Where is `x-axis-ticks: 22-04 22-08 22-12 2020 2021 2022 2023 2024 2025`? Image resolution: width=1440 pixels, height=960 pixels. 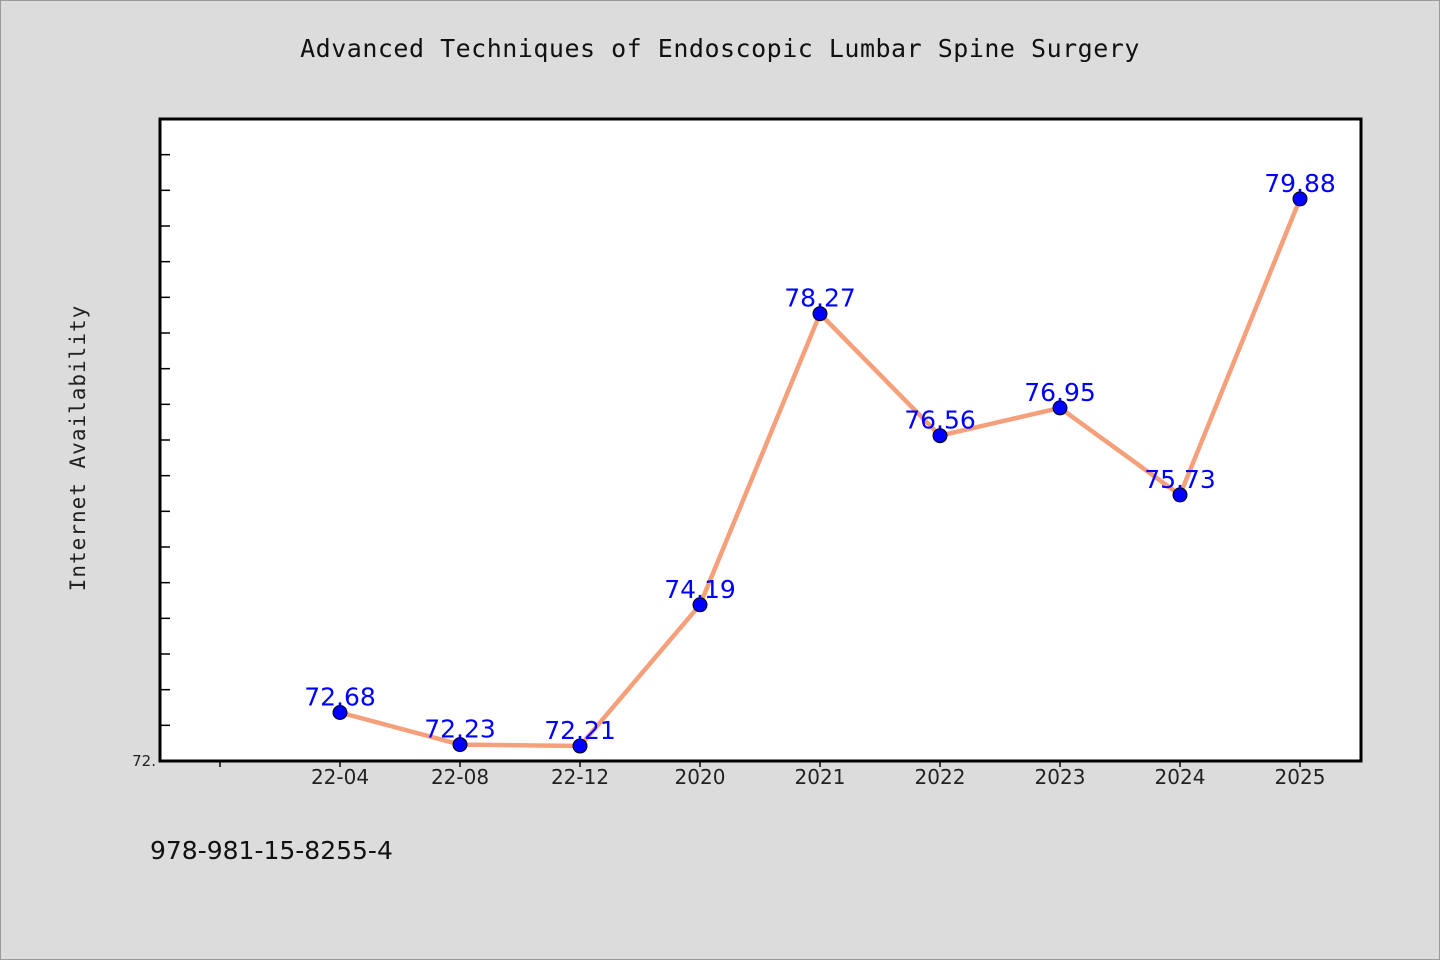
x-axis-ticks: 22-04 22-08 22-12 2020 2021 2022 2023 2024 2025 is located at coordinates (772, 775).